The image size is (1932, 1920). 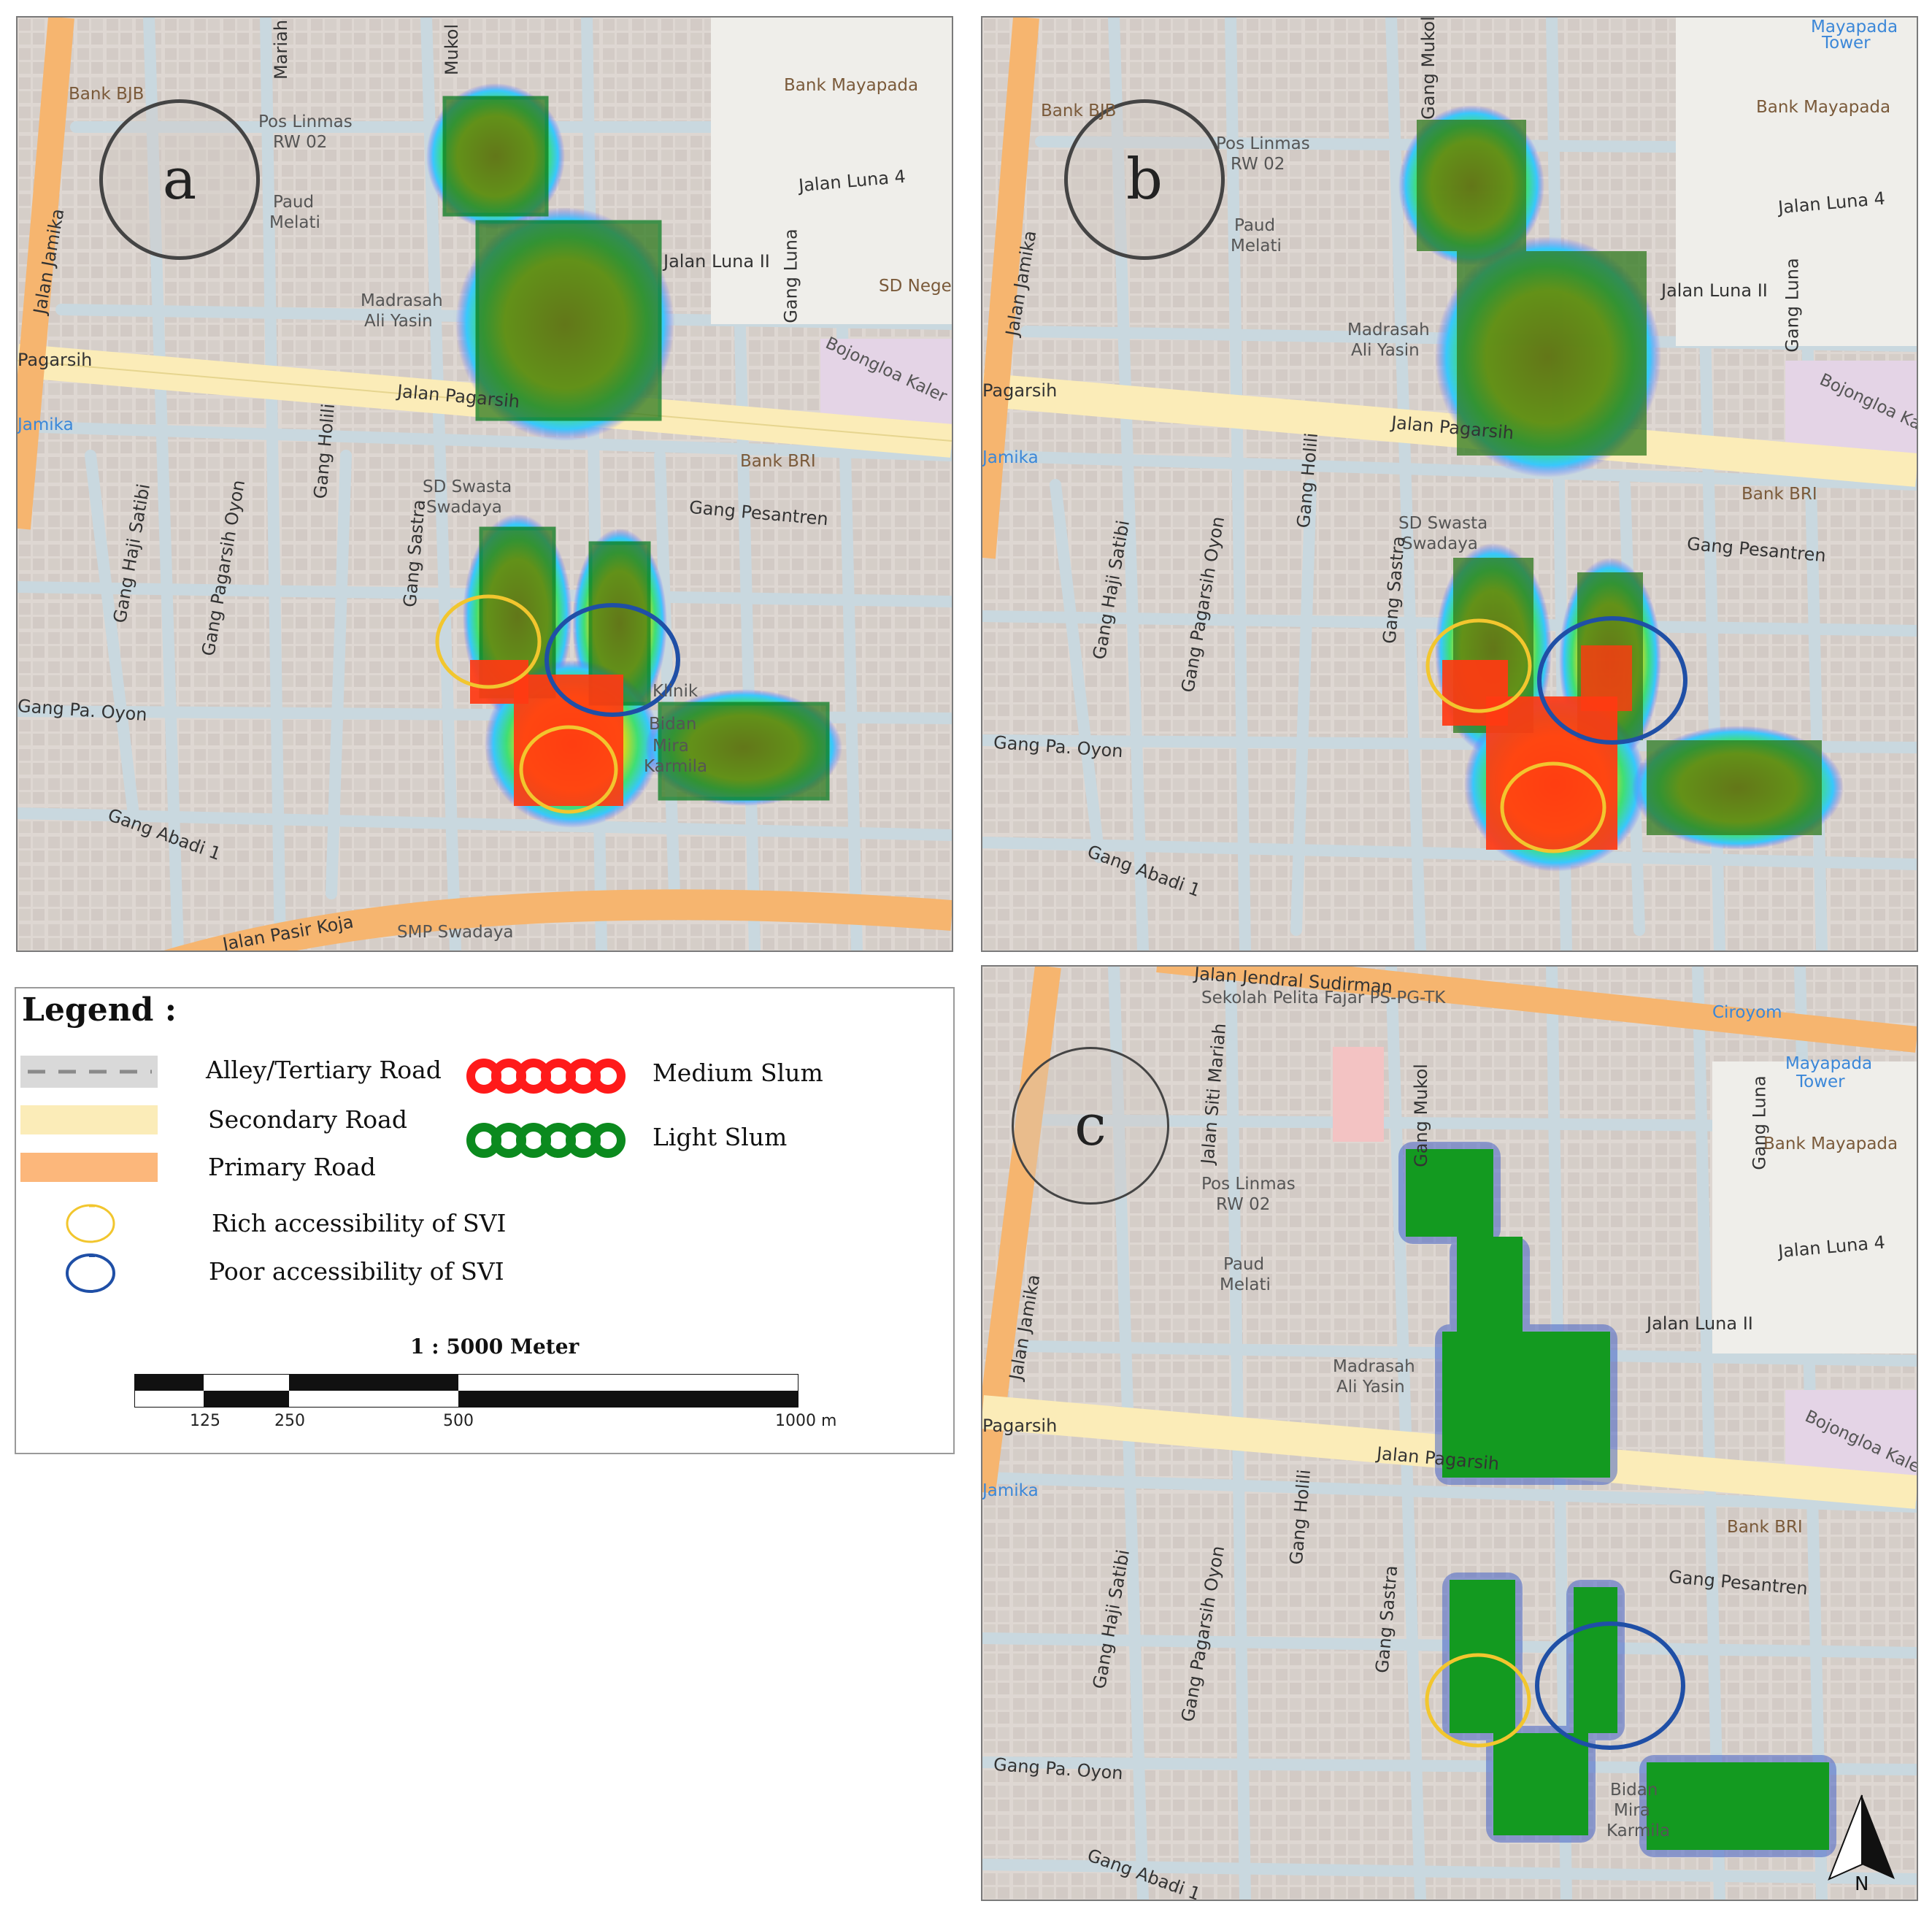 What do you see at coordinates (359, 1223) in the screenshot?
I see `legend-label-rich-accessibility: Rich accessibility of SVI` at bounding box center [359, 1223].